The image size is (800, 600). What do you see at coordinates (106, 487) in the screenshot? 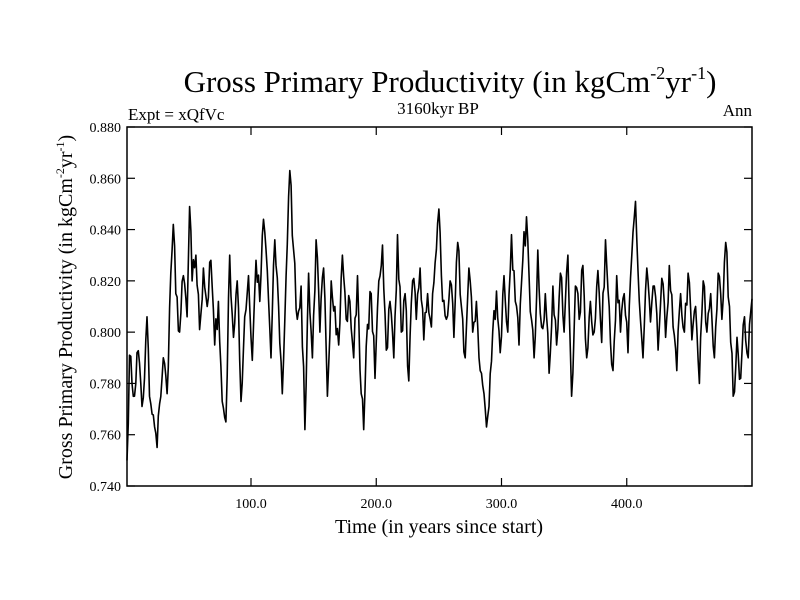
I see `y-tick-label: 0.740` at bounding box center [106, 487].